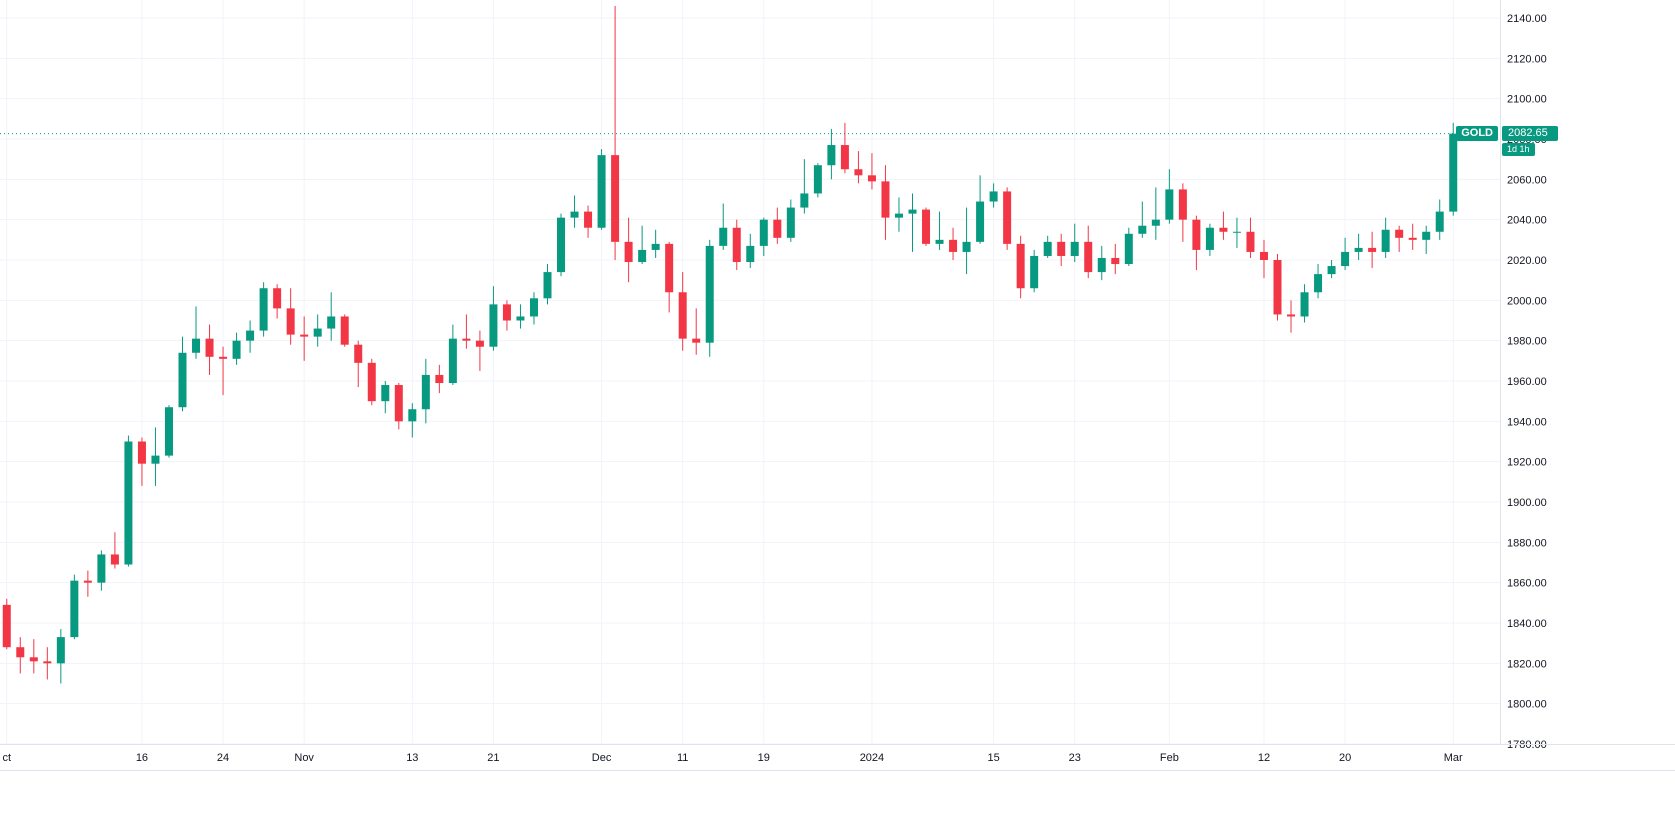 Image resolution: width=1675 pixels, height=832 pixels. What do you see at coordinates (304, 758) in the screenshot?
I see `x-axis-label: Nov` at bounding box center [304, 758].